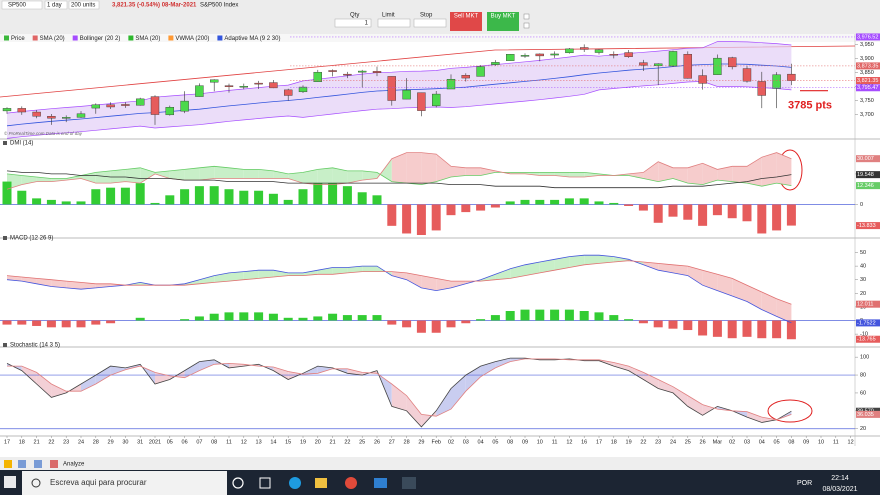 This screenshot has height=495, width=880. What do you see at coordinates (35, 346) in the screenshot?
I see `panel-title: Stochastic (14 3 5)` at bounding box center [35, 346].